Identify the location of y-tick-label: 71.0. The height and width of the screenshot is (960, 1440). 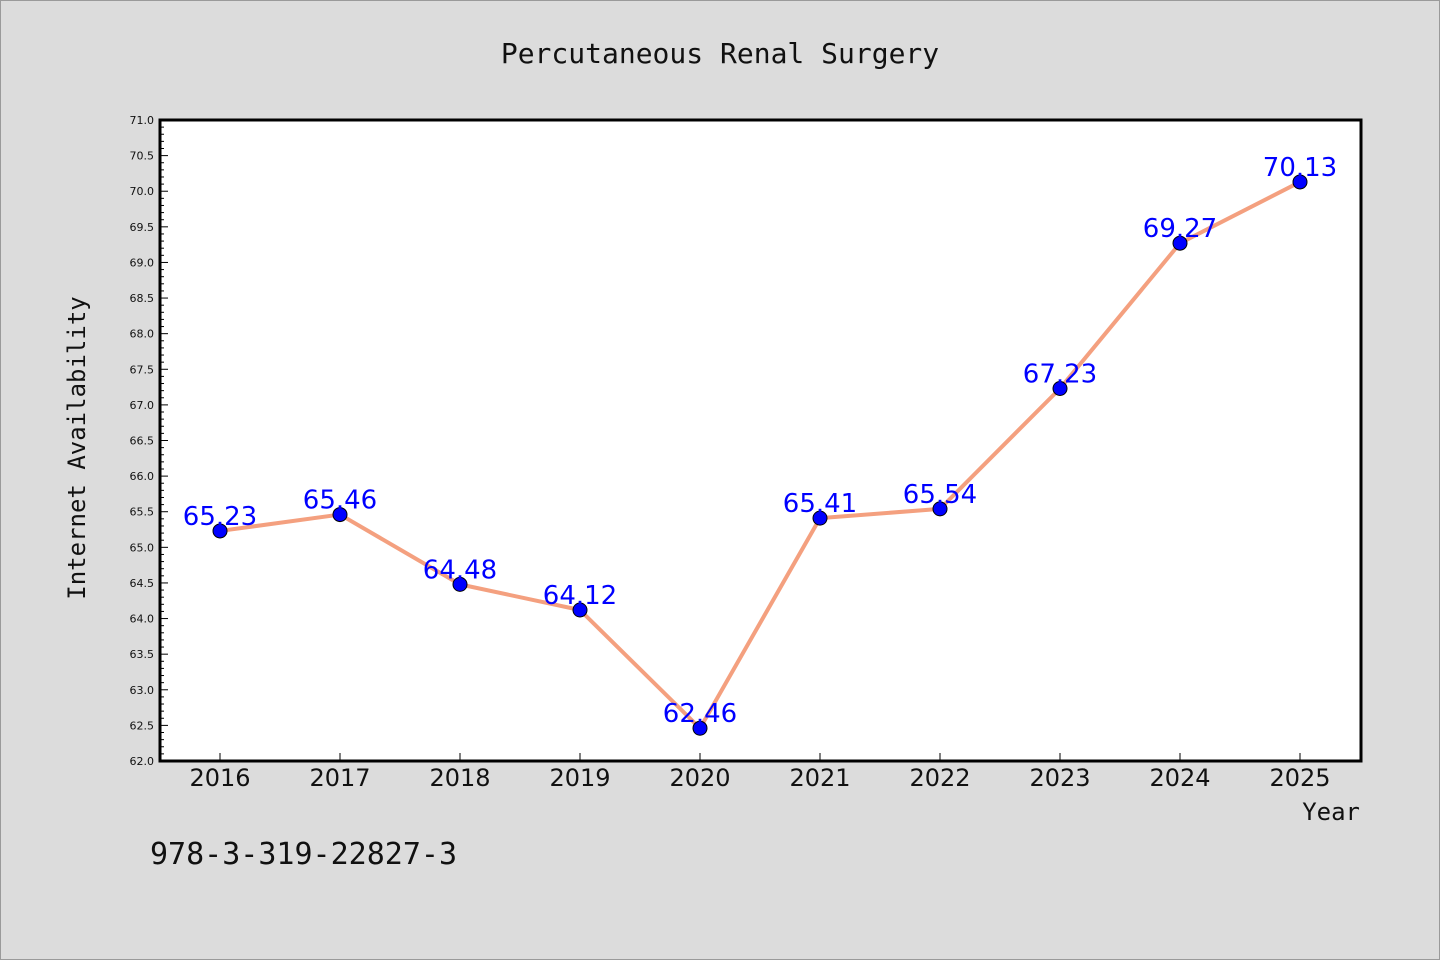
(142, 120).